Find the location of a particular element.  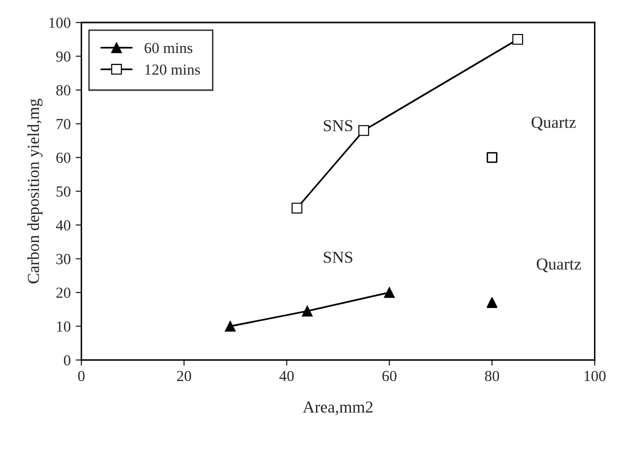

y-tick-label: 50 is located at coordinates (63, 191).